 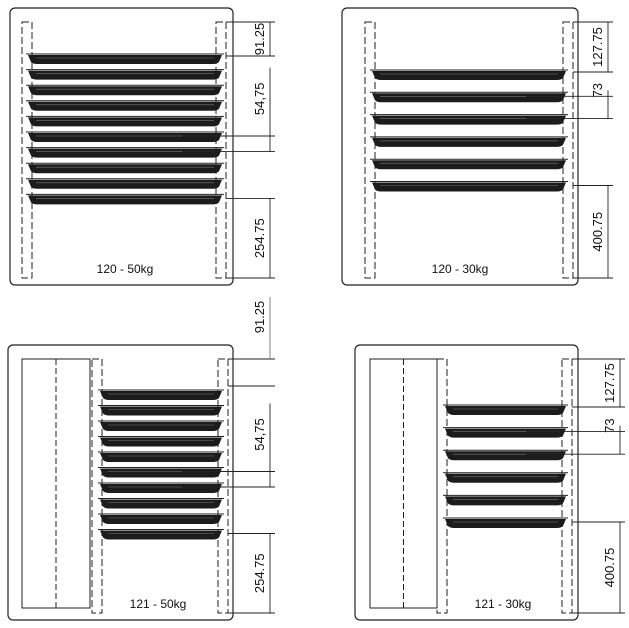 What do you see at coordinates (503, 604) in the screenshot?
I see `panel-caption: 121 - 30kg` at bounding box center [503, 604].